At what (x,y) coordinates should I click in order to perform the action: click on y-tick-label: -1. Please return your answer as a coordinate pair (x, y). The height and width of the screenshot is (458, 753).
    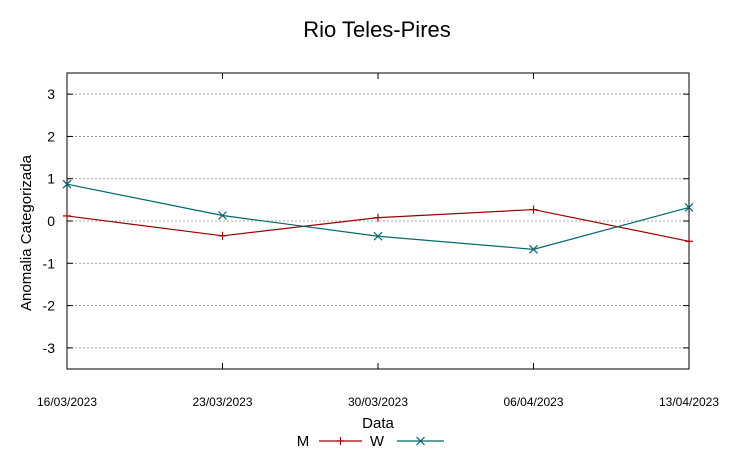
    Looking at the image, I should click on (49, 263).